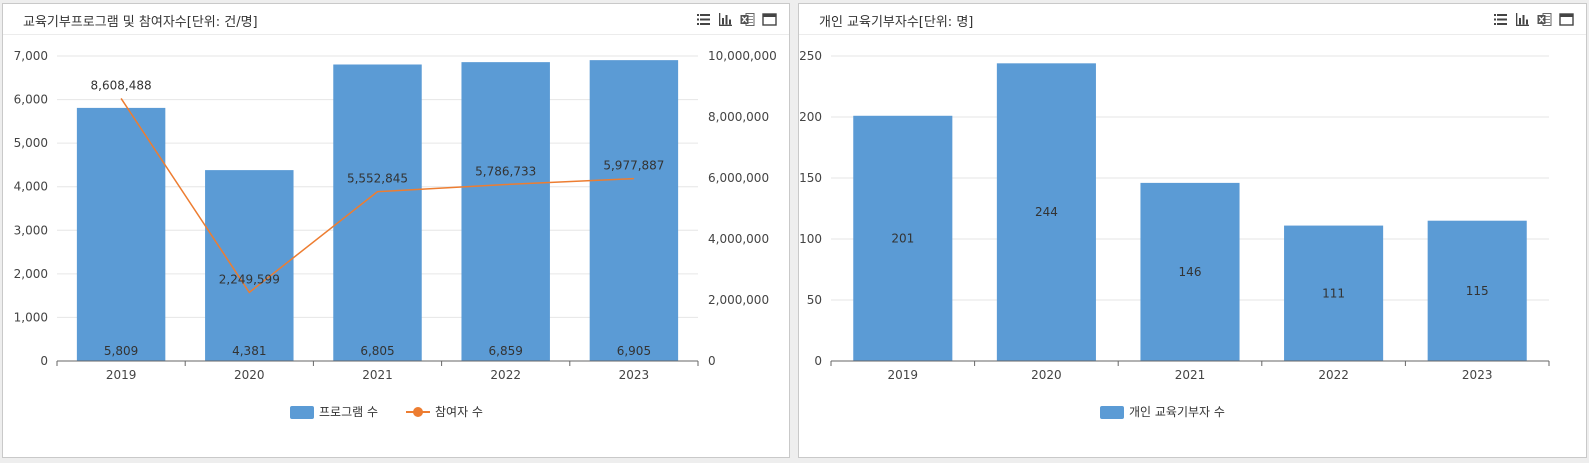 This screenshot has width=1589, height=463. I want to click on panel-header: 개인 교육기부자수[단위: 명], so click(1192, 19).